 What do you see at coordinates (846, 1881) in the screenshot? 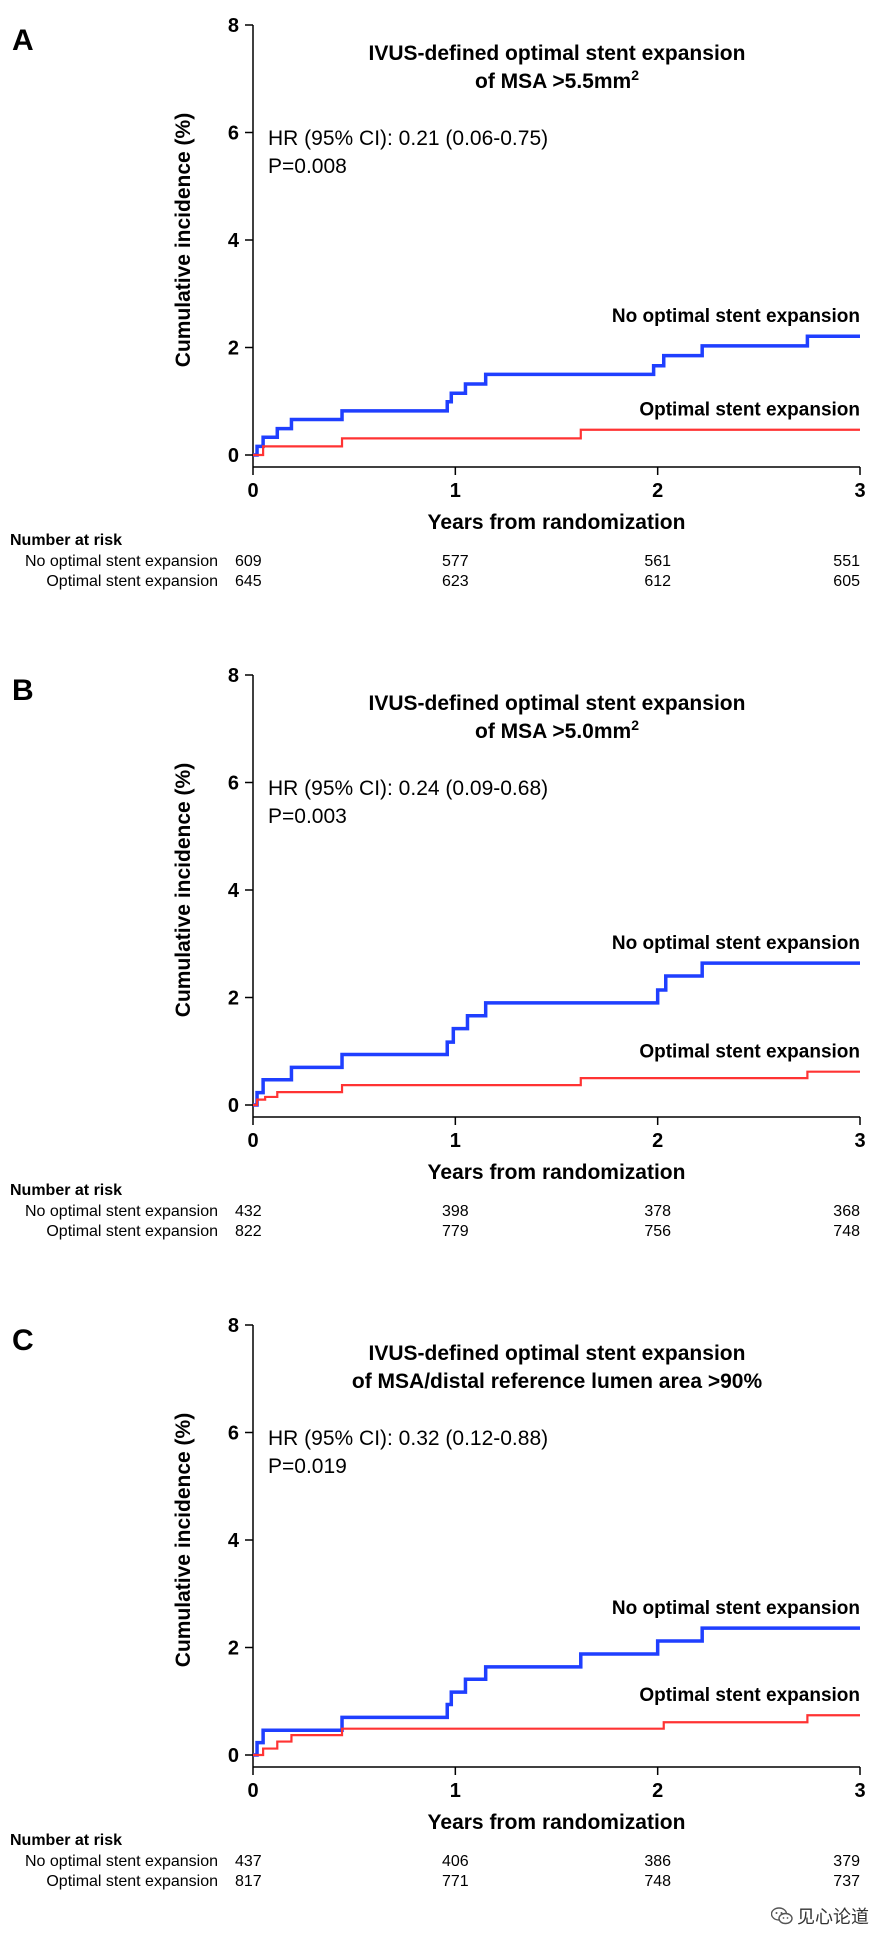
I see `risk-value: 737` at bounding box center [846, 1881].